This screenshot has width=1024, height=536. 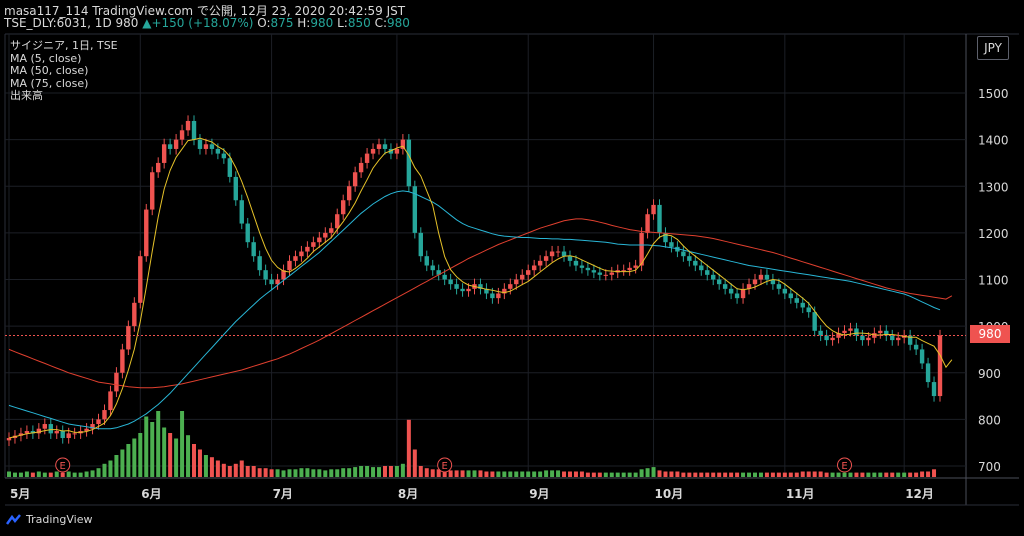 What do you see at coordinates (398, 23) in the screenshot?
I see `close-value: 980` at bounding box center [398, 23].